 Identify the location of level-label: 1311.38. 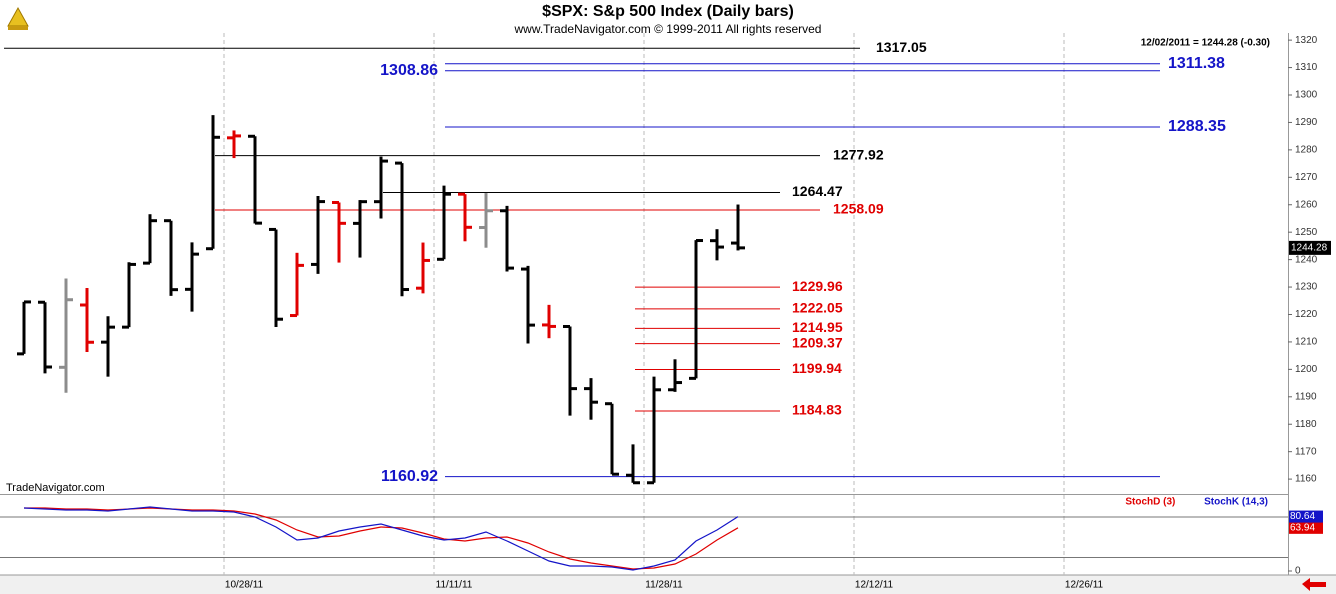
(1196, 63).